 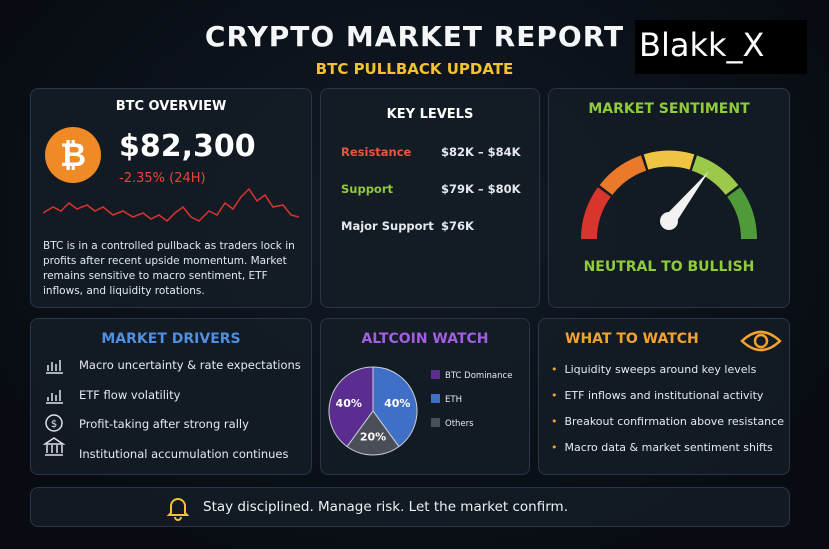 What do you see at coordinates (453, 400) in the screenshot?
I see `legend-label: ETH` at bounding box center [453, 400].